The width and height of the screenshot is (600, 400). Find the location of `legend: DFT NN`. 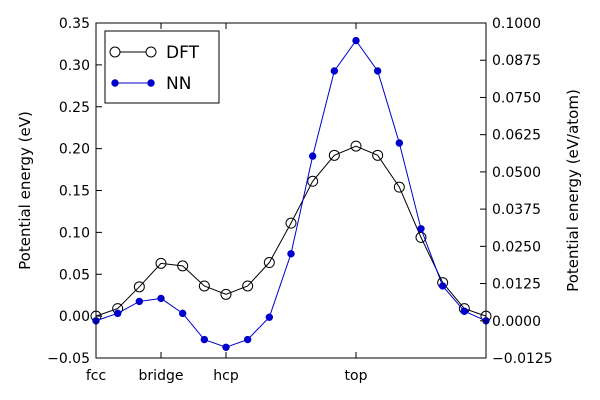

legend: DFT NN is located at coordinates (162, 67).